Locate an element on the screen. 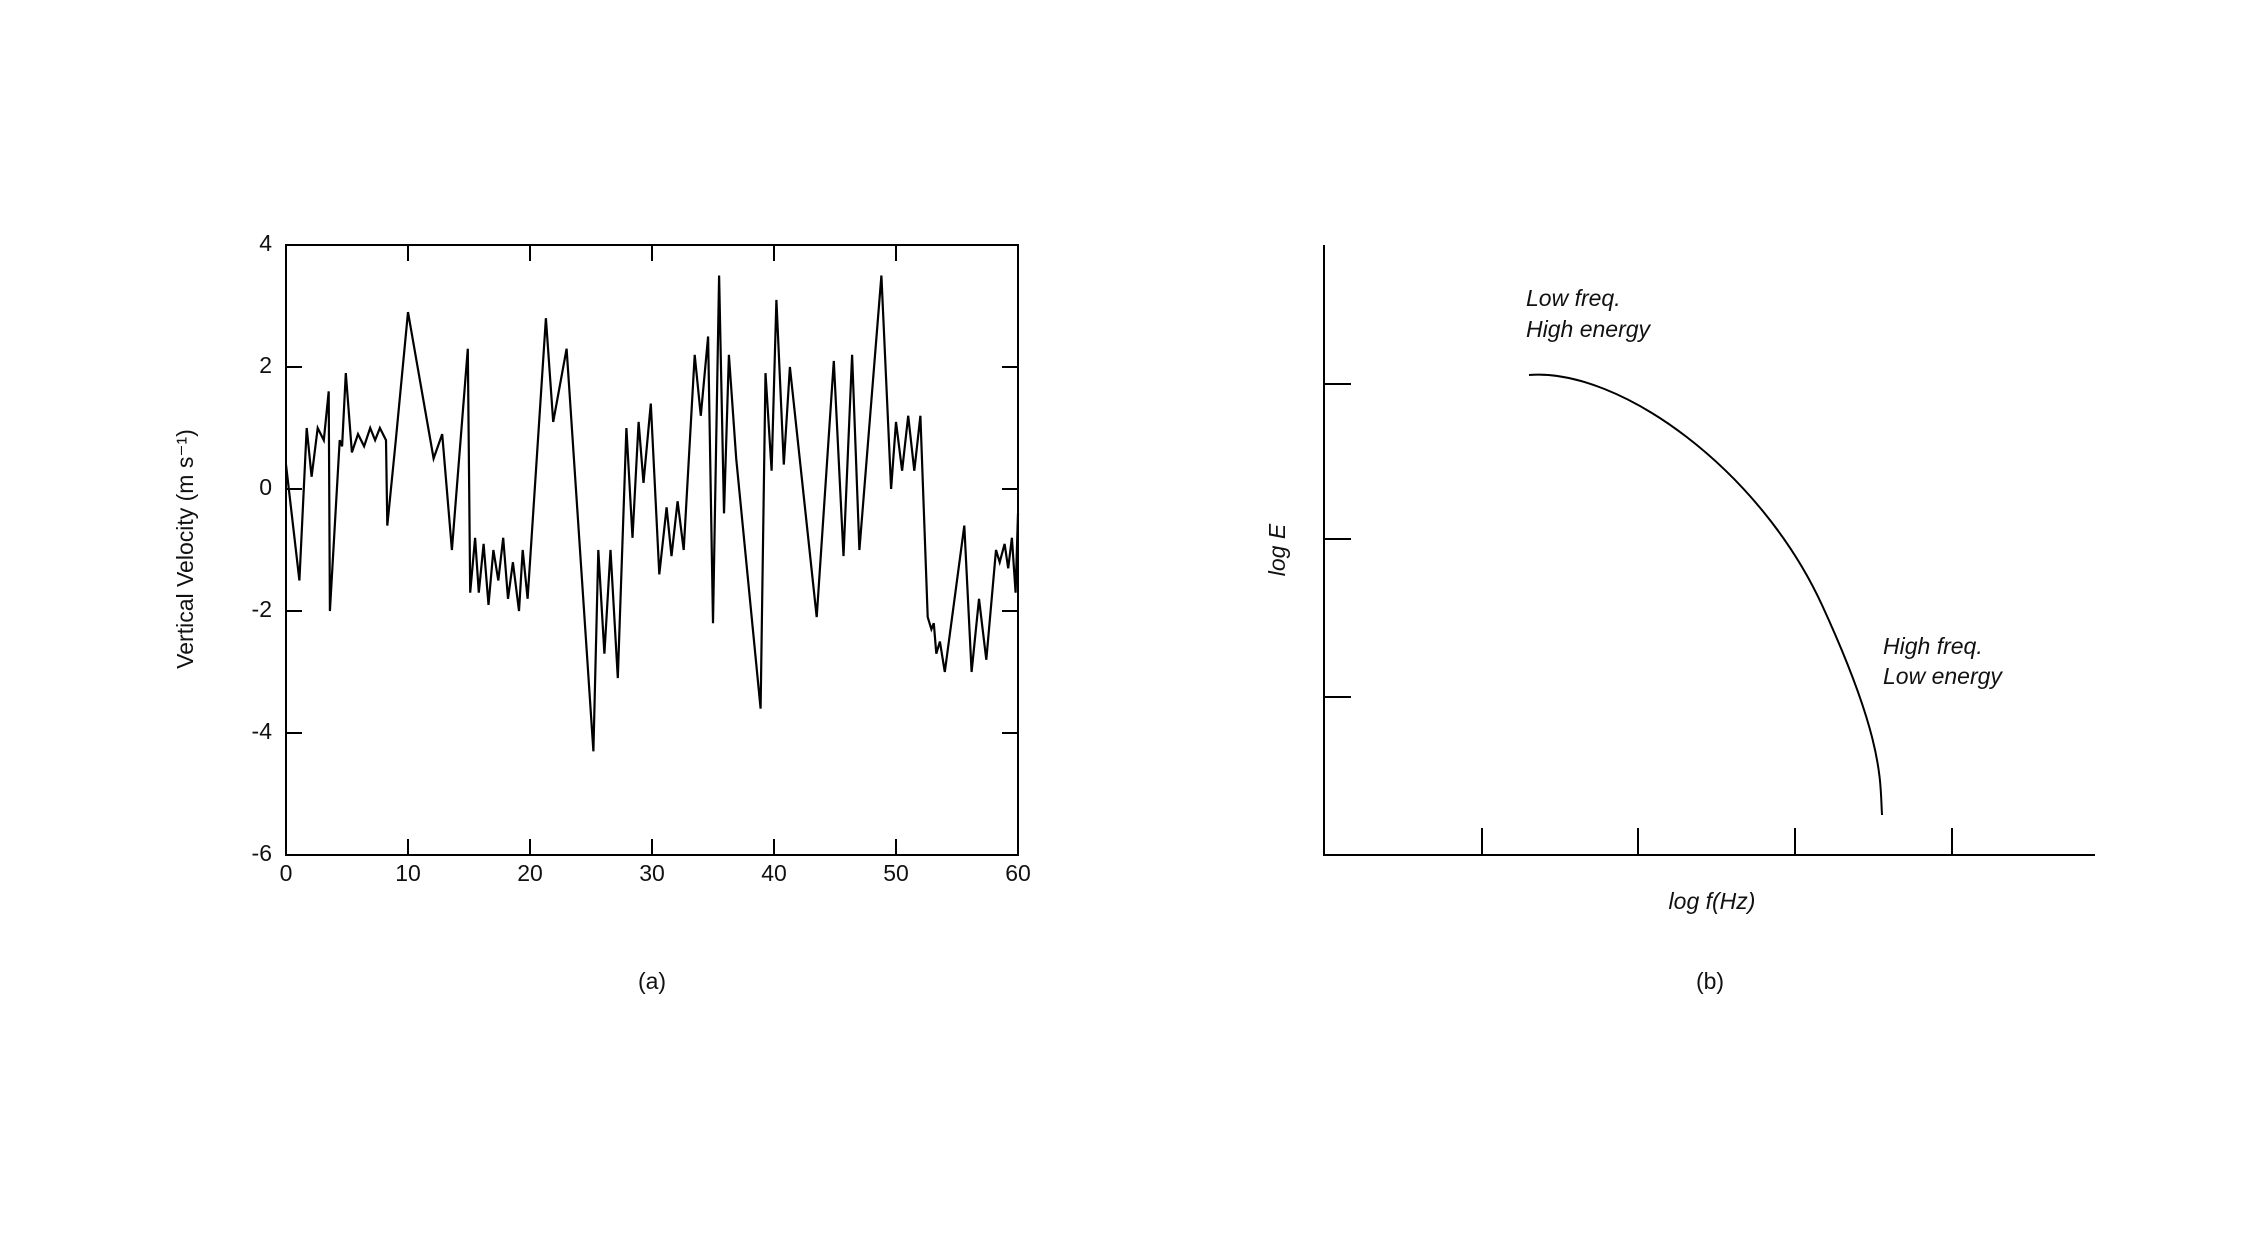 The height and width of the screenshot is (1240, 2250). x-axis-label: log f(Hz) is located at coordinates (1712, 901).